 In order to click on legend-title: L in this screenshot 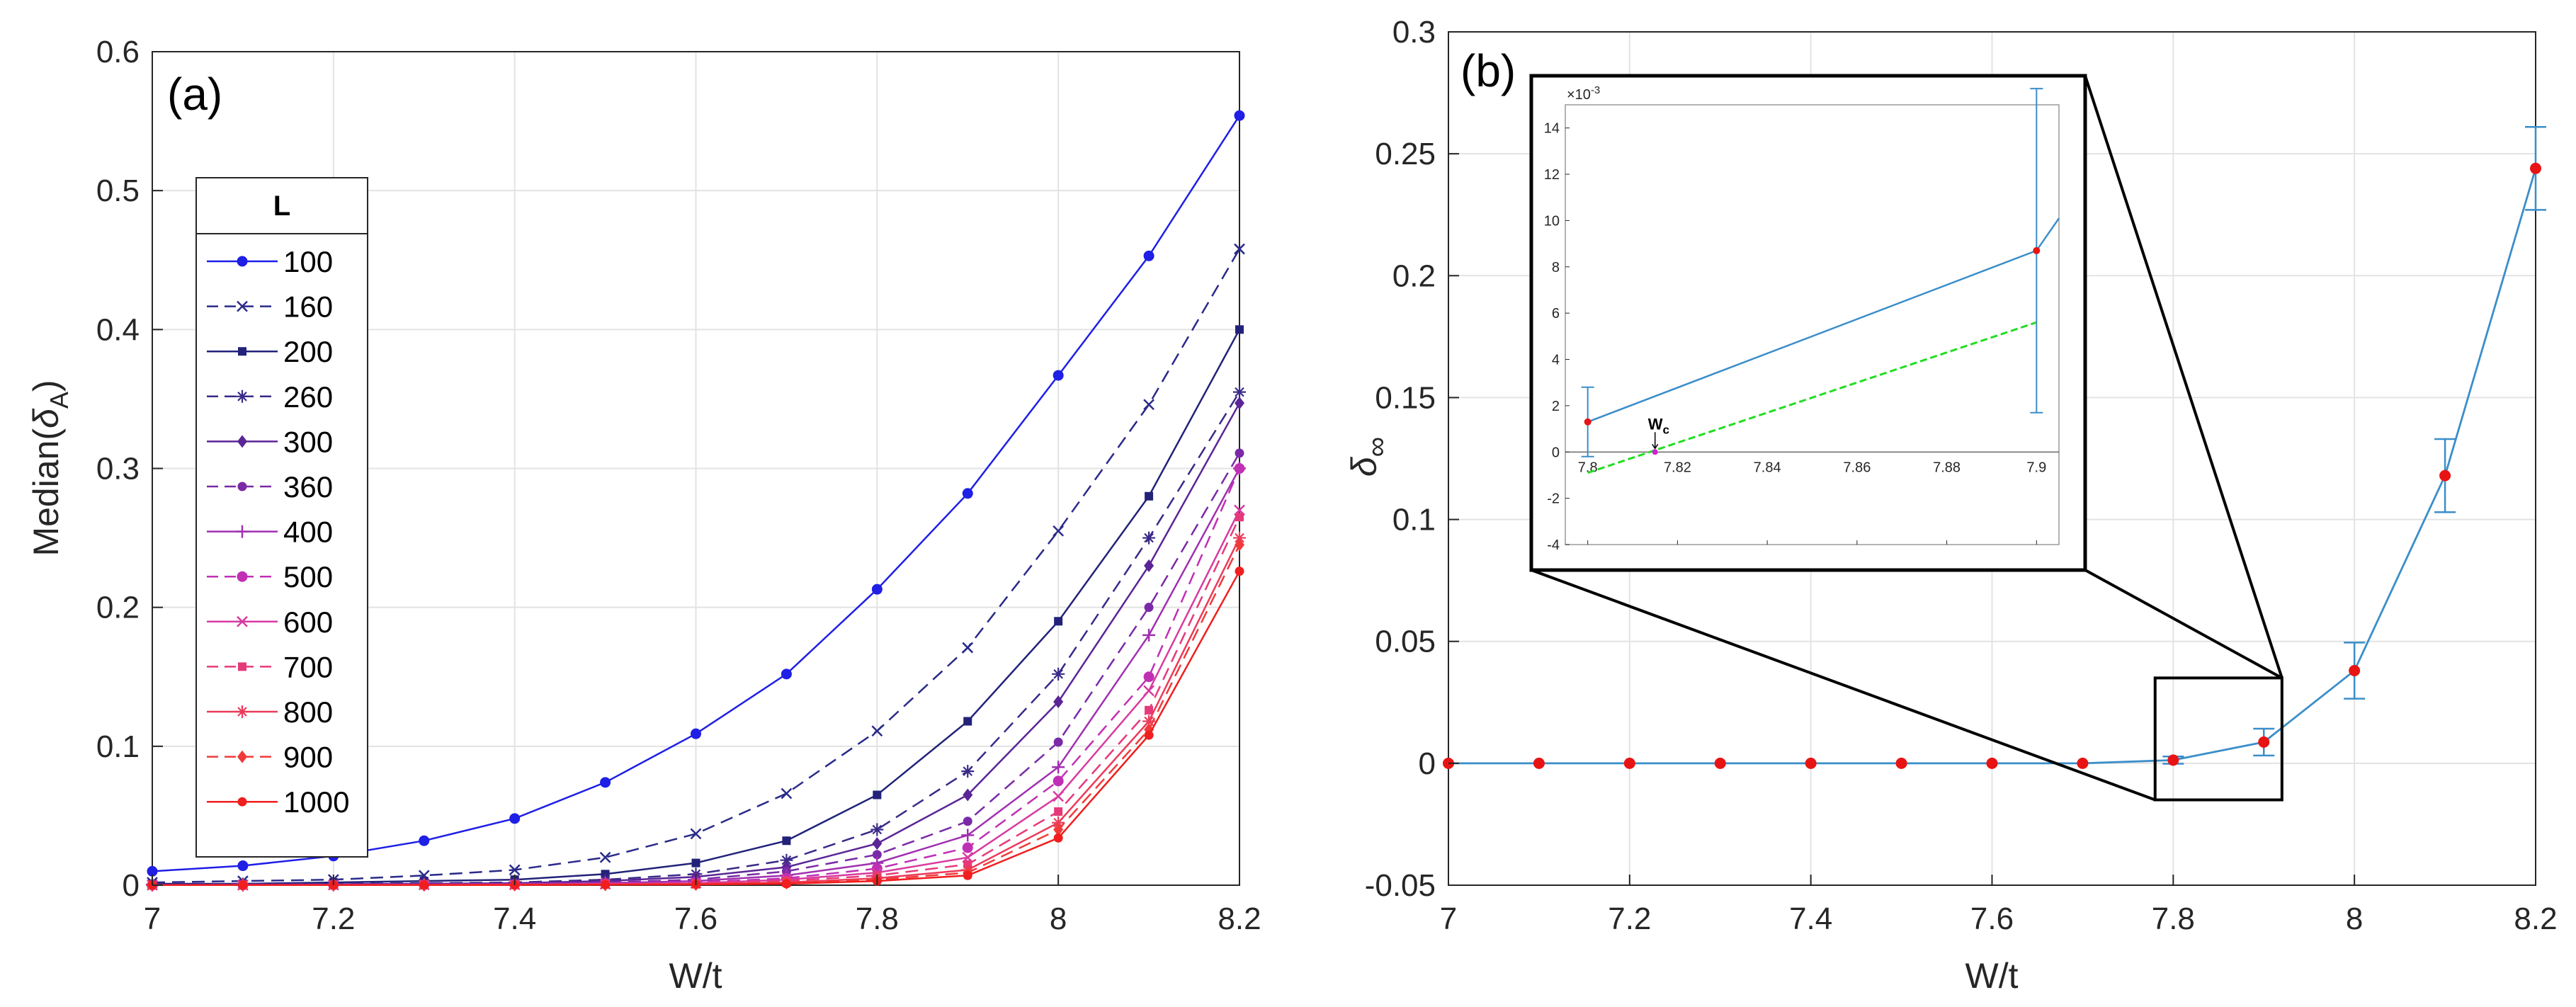, I will do `click(281, 206)`.